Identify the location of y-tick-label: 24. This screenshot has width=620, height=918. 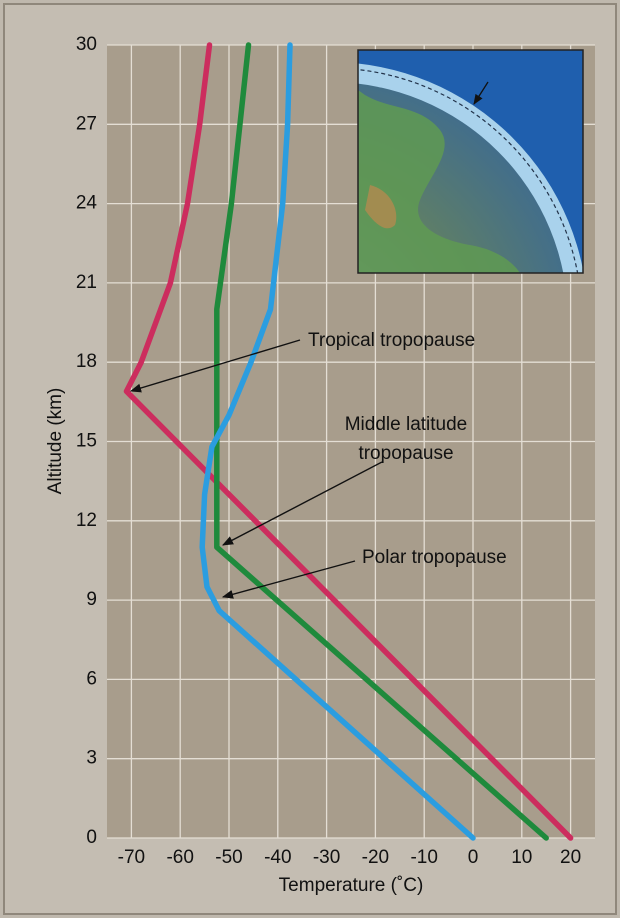
(87, 203).